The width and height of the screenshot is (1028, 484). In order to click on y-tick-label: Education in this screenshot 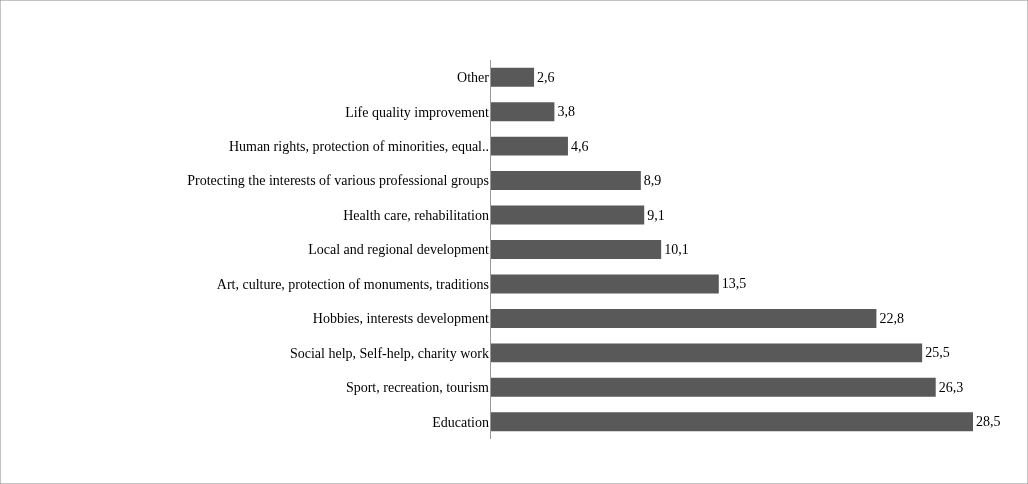, I will do `click(460, 422)`.